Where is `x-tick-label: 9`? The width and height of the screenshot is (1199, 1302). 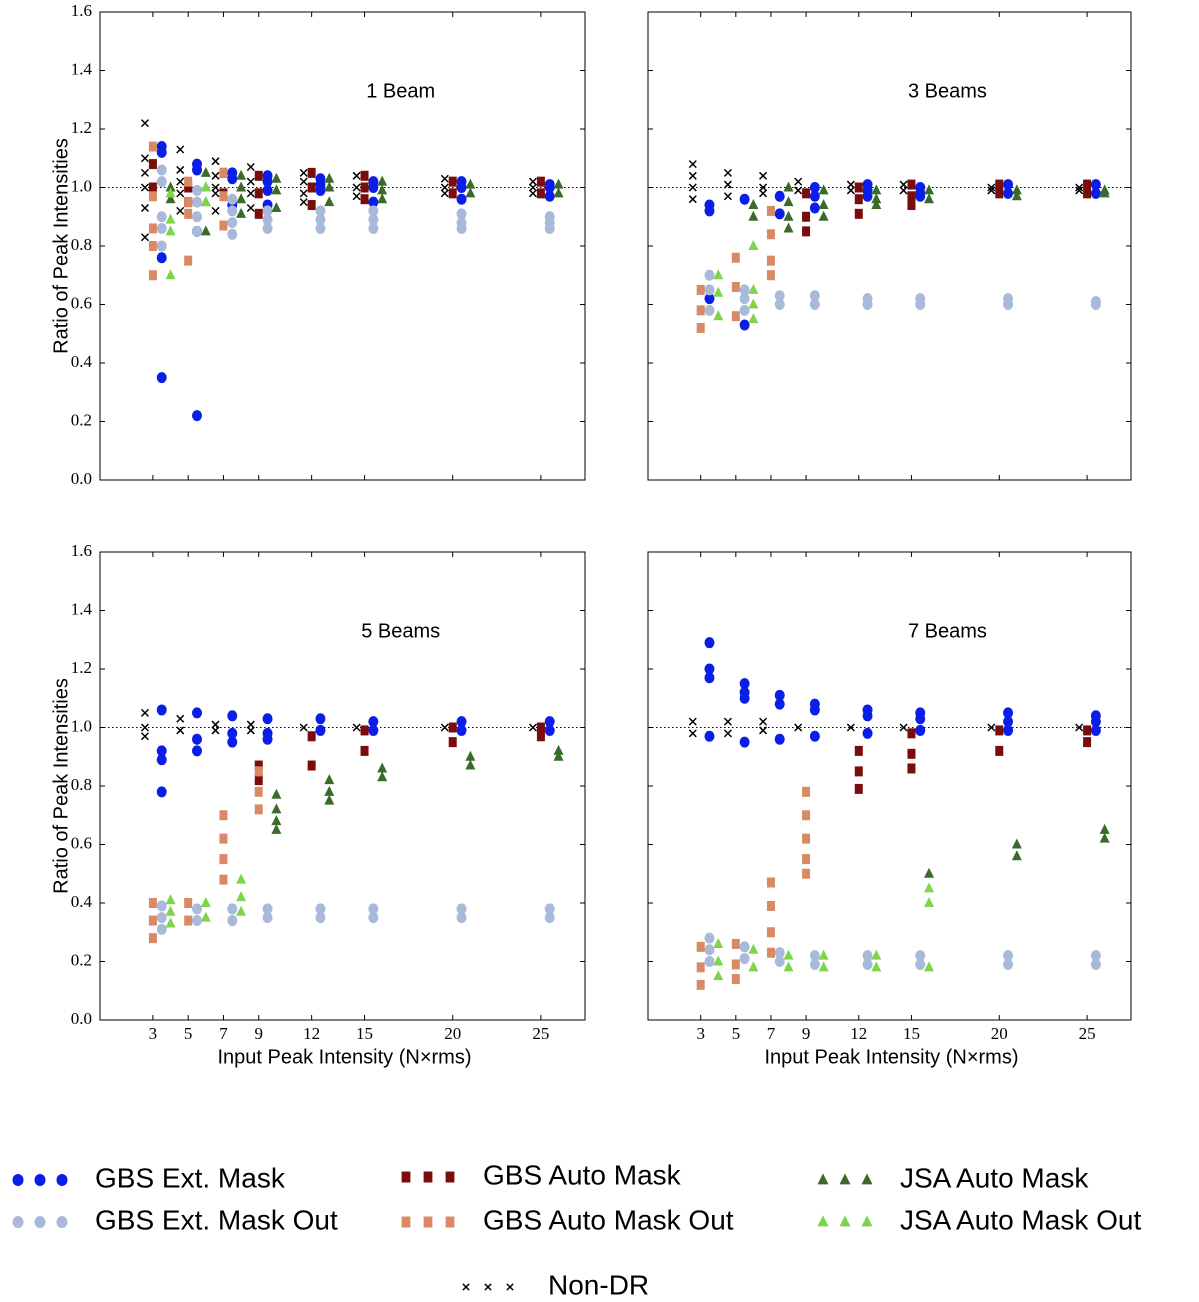
x-tick-label: 9 is located at coordinates (806, 1033).